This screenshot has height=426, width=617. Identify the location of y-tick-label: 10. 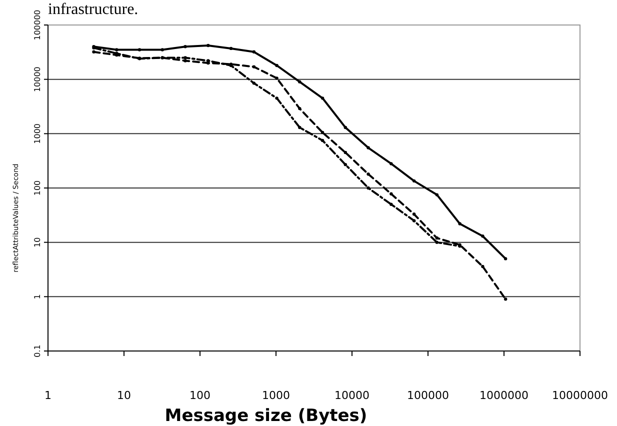
(37, 242).